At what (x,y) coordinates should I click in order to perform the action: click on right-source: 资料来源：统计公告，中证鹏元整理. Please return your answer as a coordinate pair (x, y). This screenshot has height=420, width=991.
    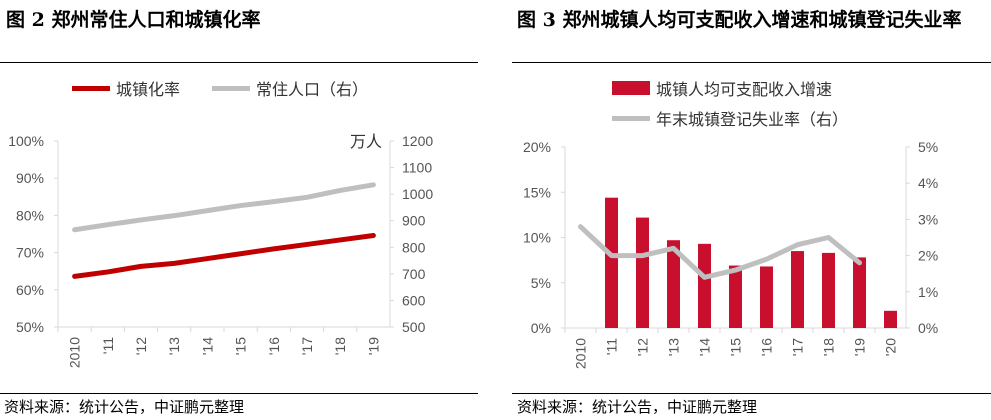
    Looking at the image, I should click on (637, 407).